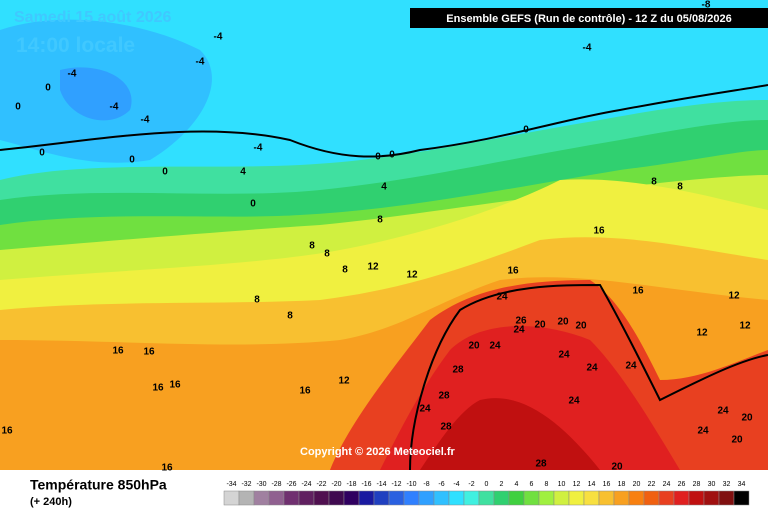 The width and height of the screenshot is (768, 512). I want to click on scale-label: 10, so click(562, 484).